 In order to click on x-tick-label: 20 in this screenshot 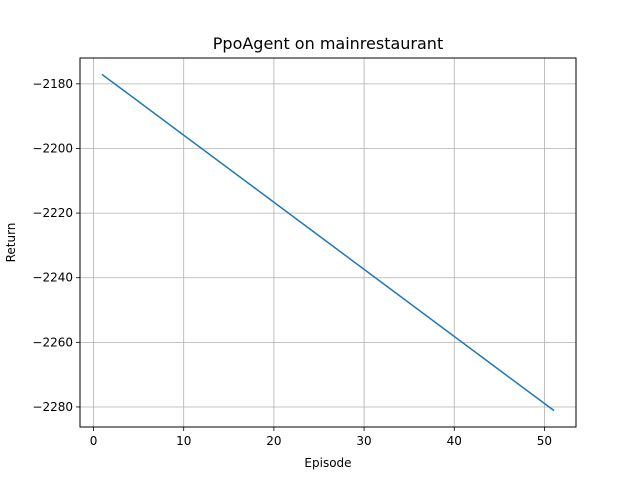, I will do `click(273, 441)`.